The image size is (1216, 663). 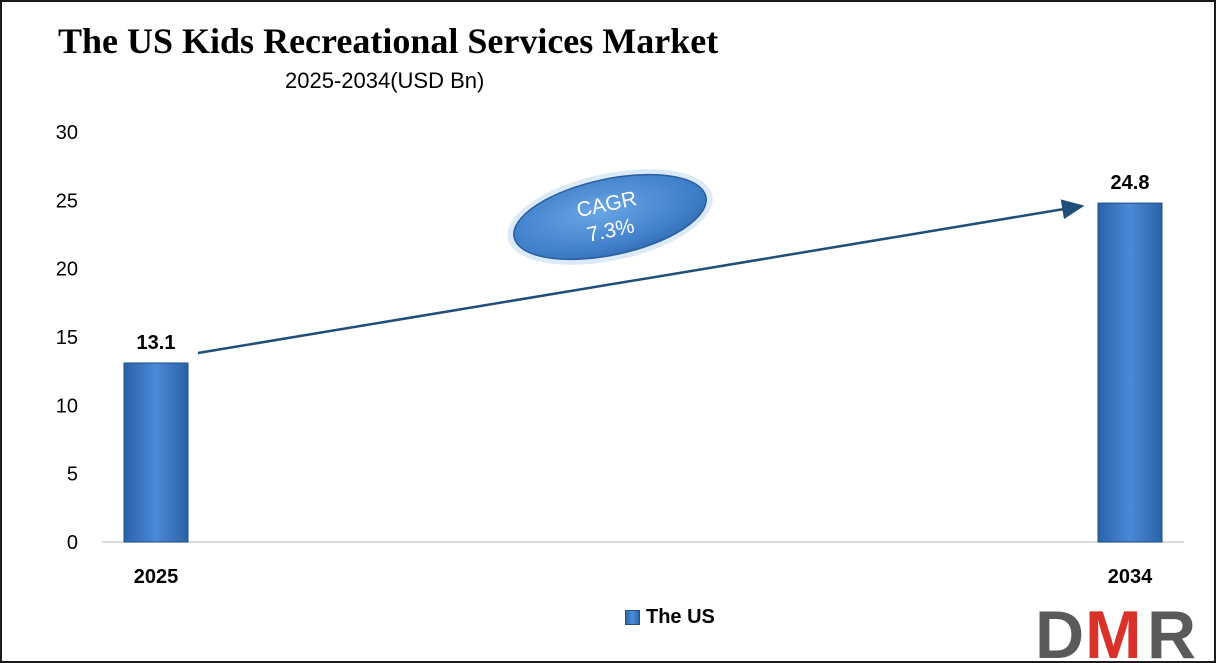 I want to click on logo-letter-d: D, so click(x=1059, y=631).